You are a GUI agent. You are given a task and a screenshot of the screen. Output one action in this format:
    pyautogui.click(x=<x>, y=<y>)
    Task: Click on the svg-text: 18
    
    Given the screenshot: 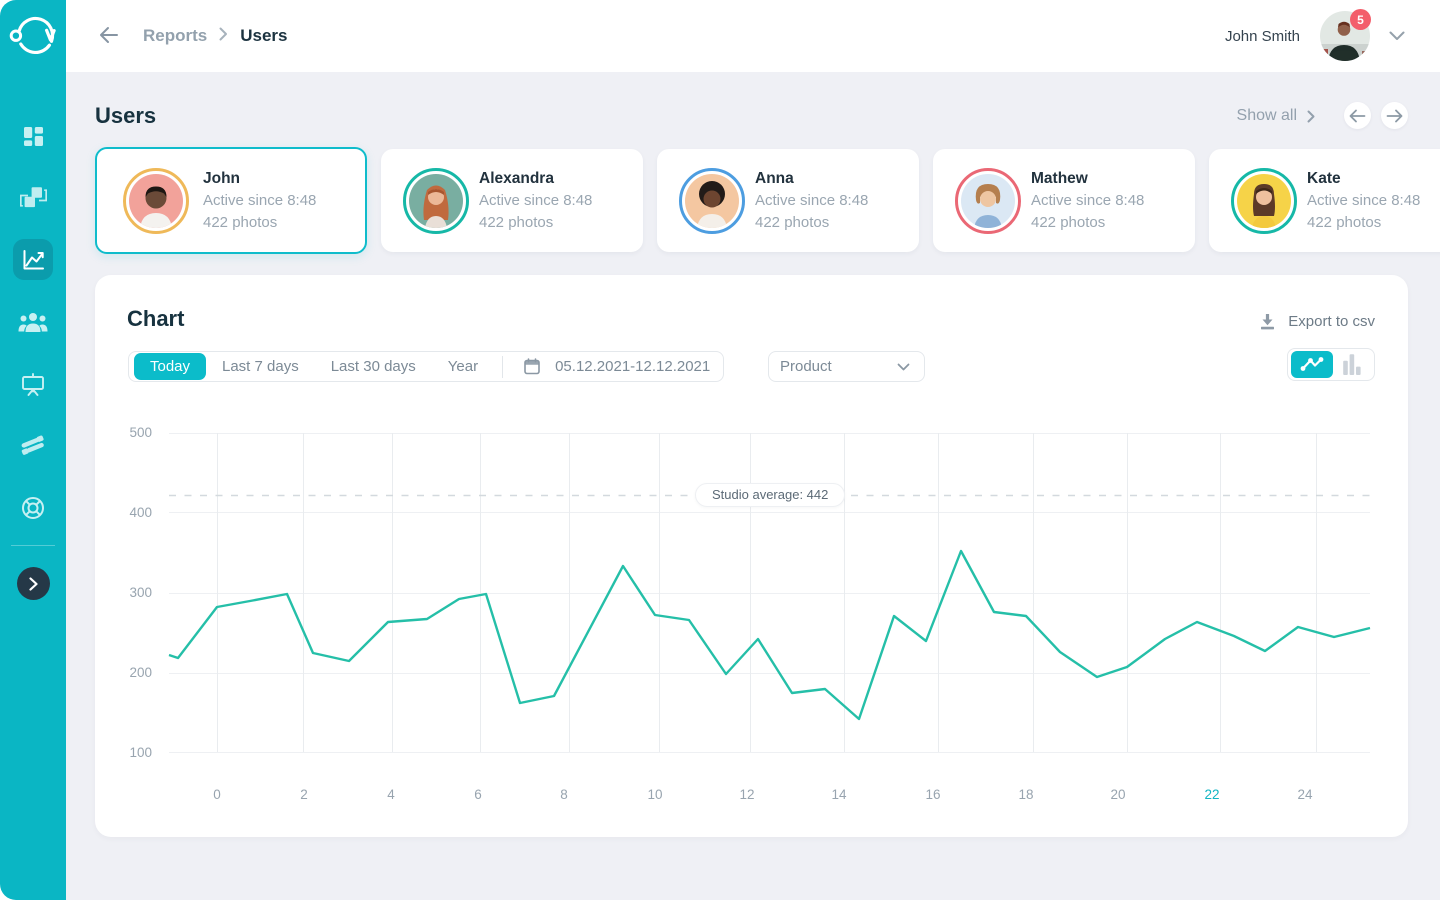 What is the action you would take?
    pyautogui.click(x=1025, y=794)
    